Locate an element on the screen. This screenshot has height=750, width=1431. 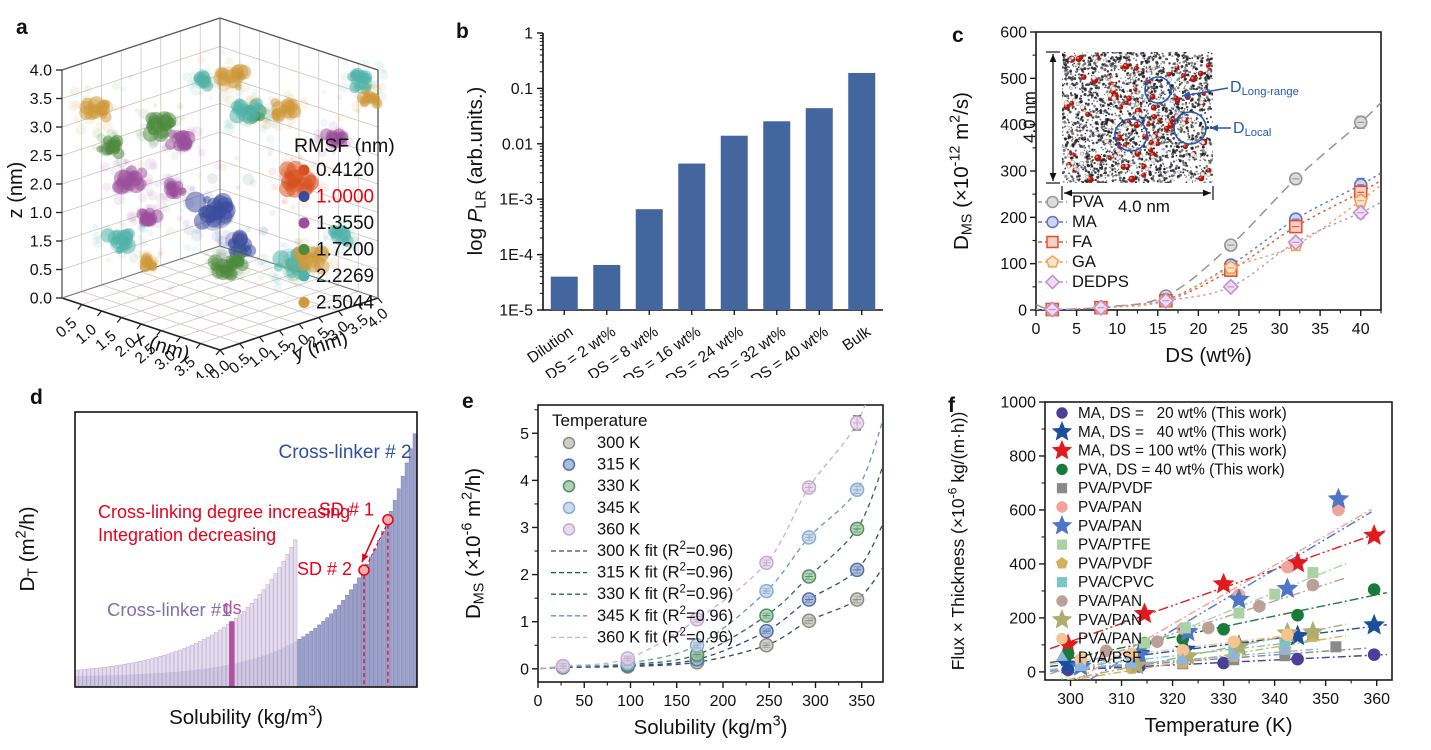
svg-text: DMS (×10-6 m2/h) is located at coordinates (473, 543).